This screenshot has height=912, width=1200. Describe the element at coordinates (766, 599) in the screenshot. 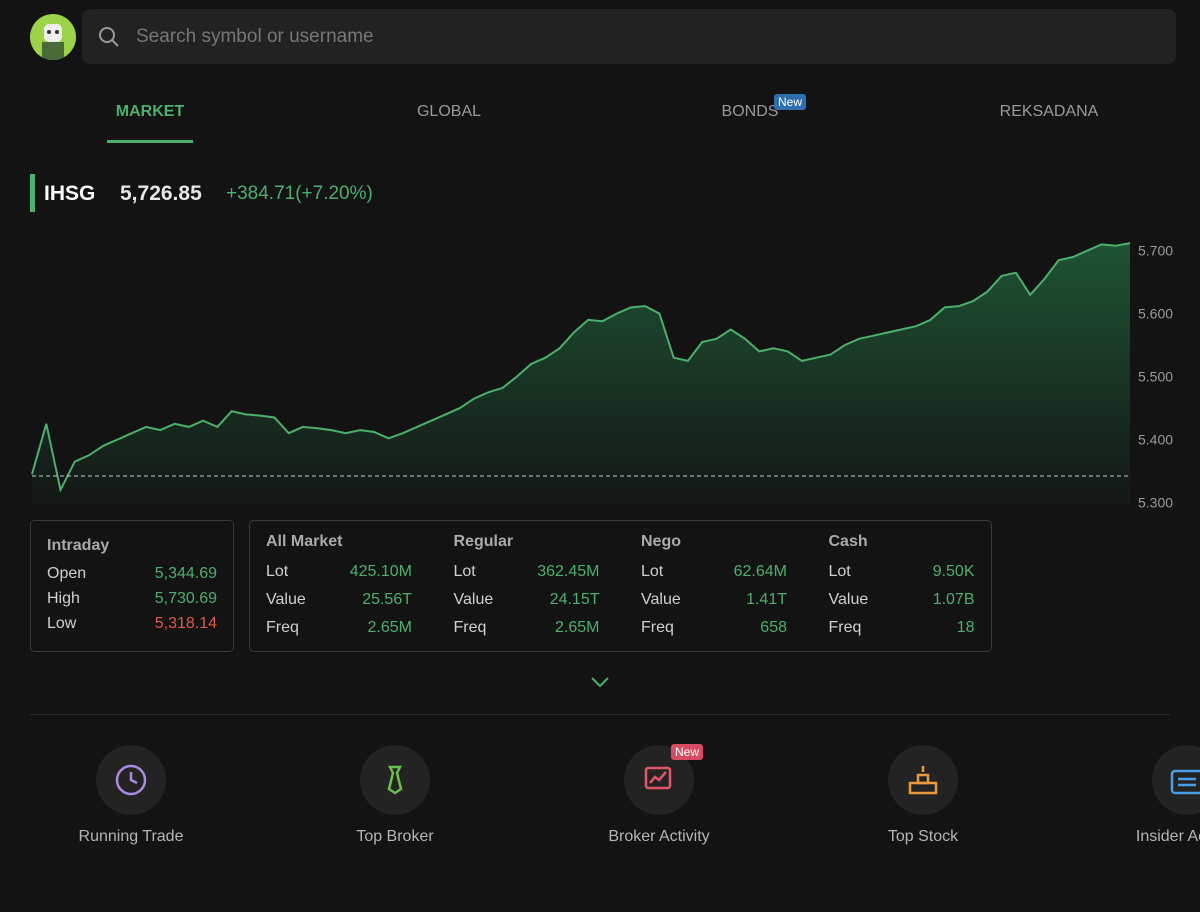

I see `stat-value: 1.41T` at that location.